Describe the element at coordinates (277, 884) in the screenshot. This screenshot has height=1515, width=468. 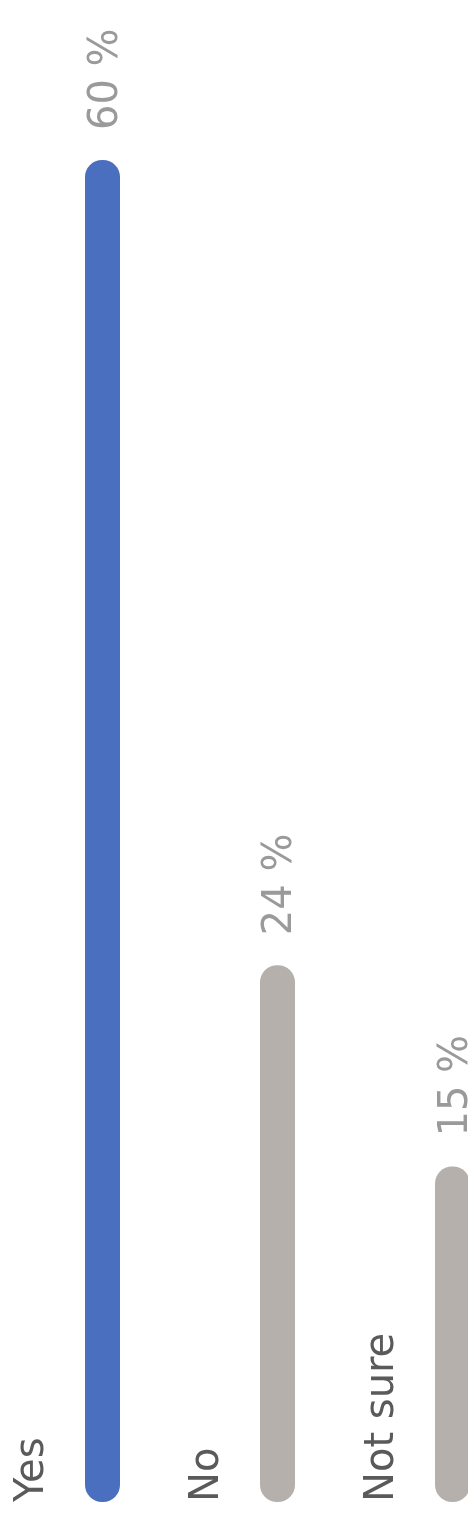
I see `data-label: 24 %` at that location.